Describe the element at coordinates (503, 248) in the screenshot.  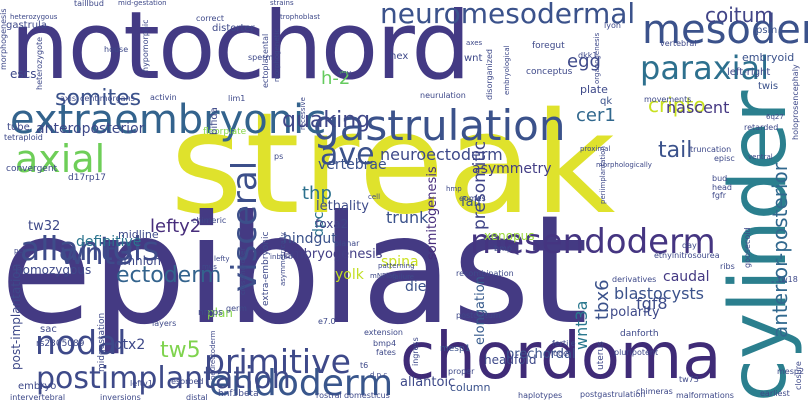
I see `word-bmp: bmp` at that location.